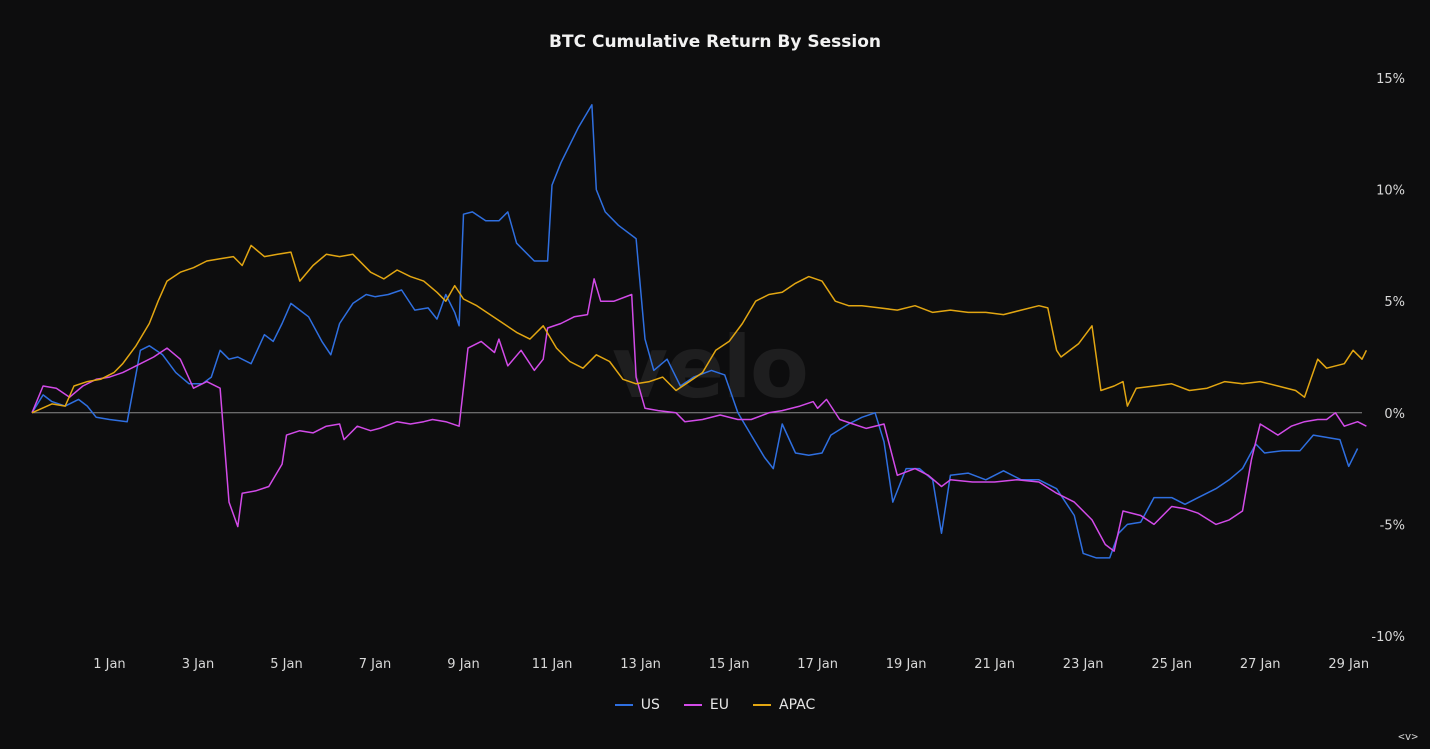  What do you see at coordinates (1388, 637) in the screenshot?
I see `y-tick-label: -10%` at bounding box center [1388, 637].